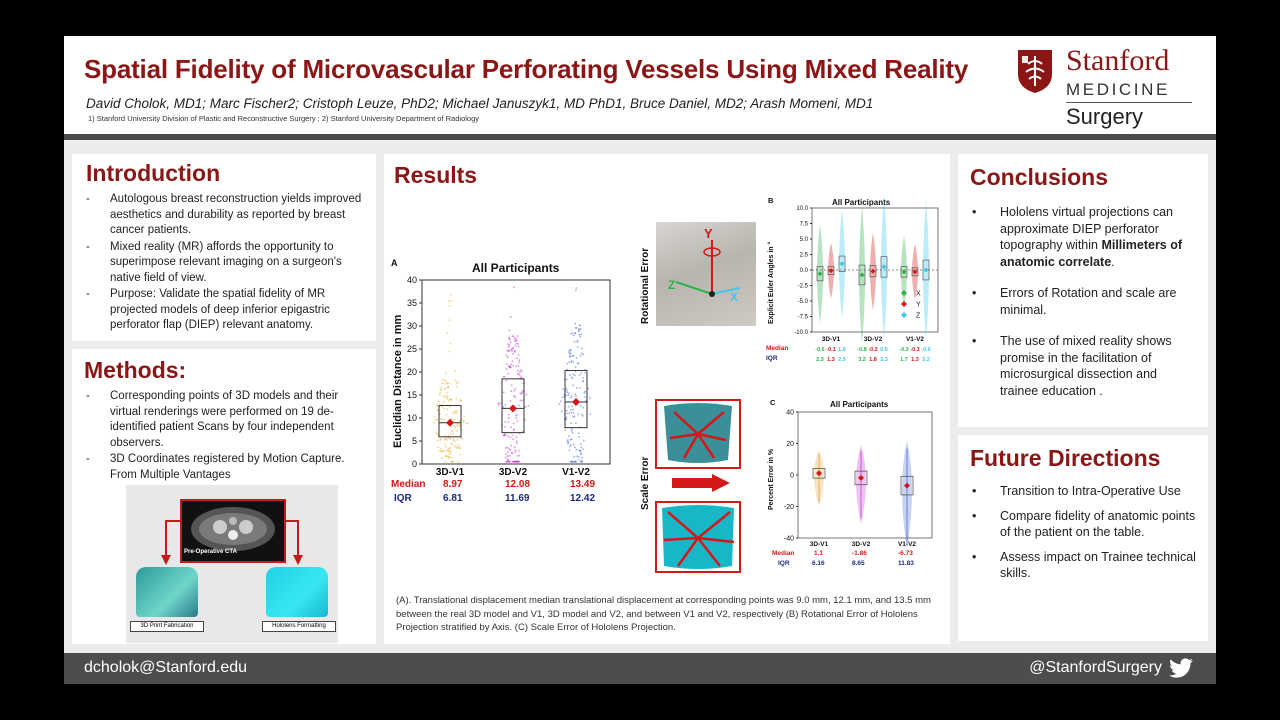 The image size is (1280, 720). I want to click on chart-b-ytick-label: 7.5, so click(804, 225).